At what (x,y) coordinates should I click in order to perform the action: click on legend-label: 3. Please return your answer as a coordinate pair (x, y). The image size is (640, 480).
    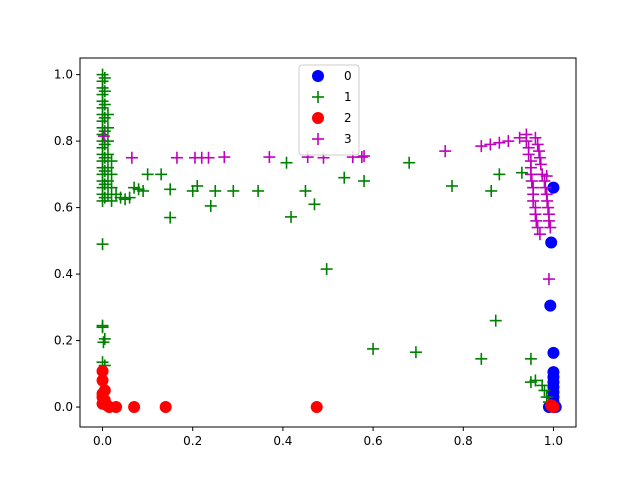
    Looking at the image, I should click on (348, 139).